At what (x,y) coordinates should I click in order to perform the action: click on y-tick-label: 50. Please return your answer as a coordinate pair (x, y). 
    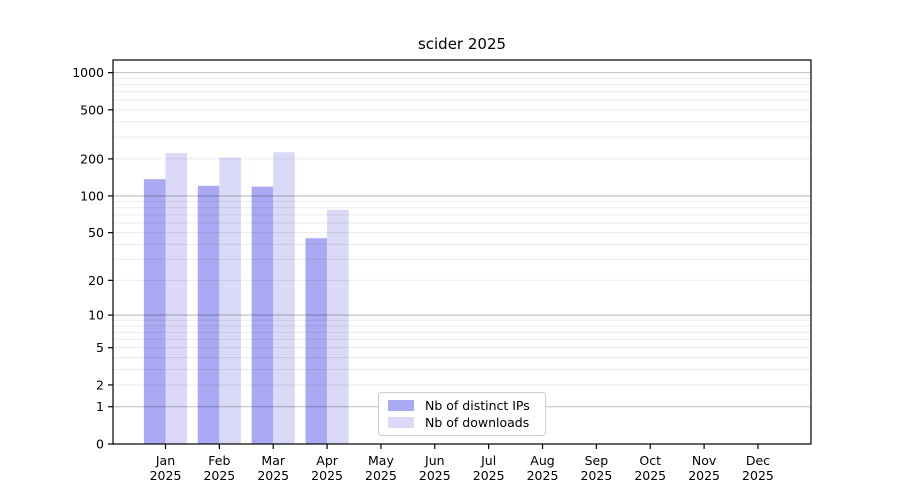
    Looking at the image, I should click on (96, 232).